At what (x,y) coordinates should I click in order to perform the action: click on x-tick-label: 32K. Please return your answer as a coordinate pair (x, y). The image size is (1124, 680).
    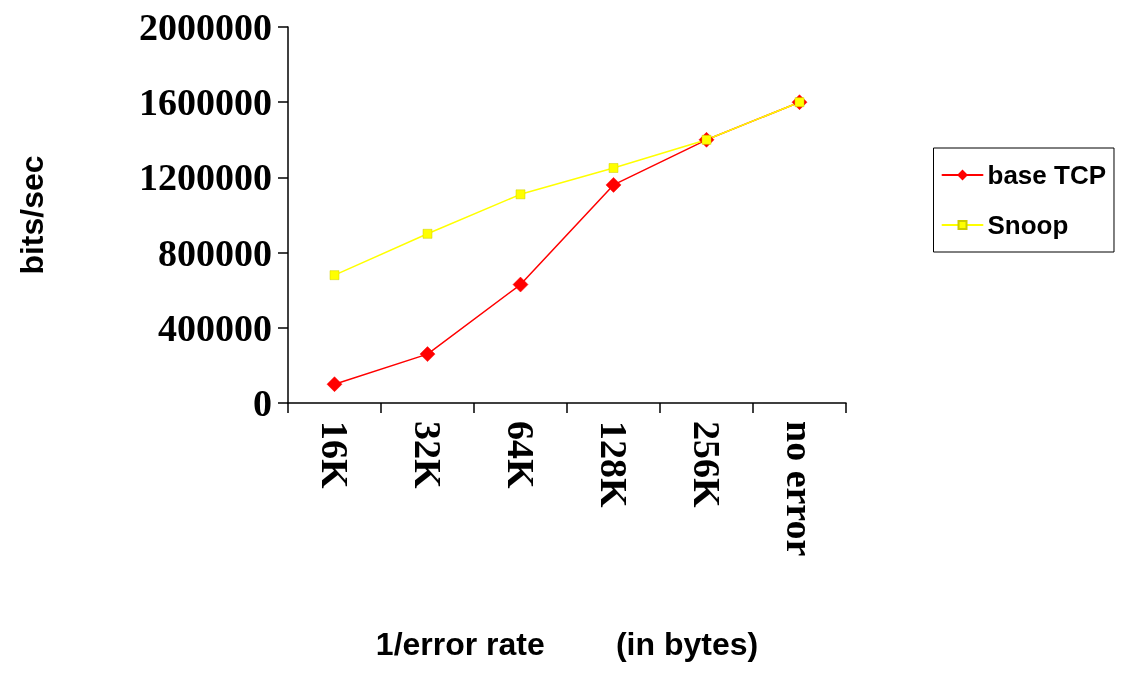
    Looking at the image, I should click on (427, 455).